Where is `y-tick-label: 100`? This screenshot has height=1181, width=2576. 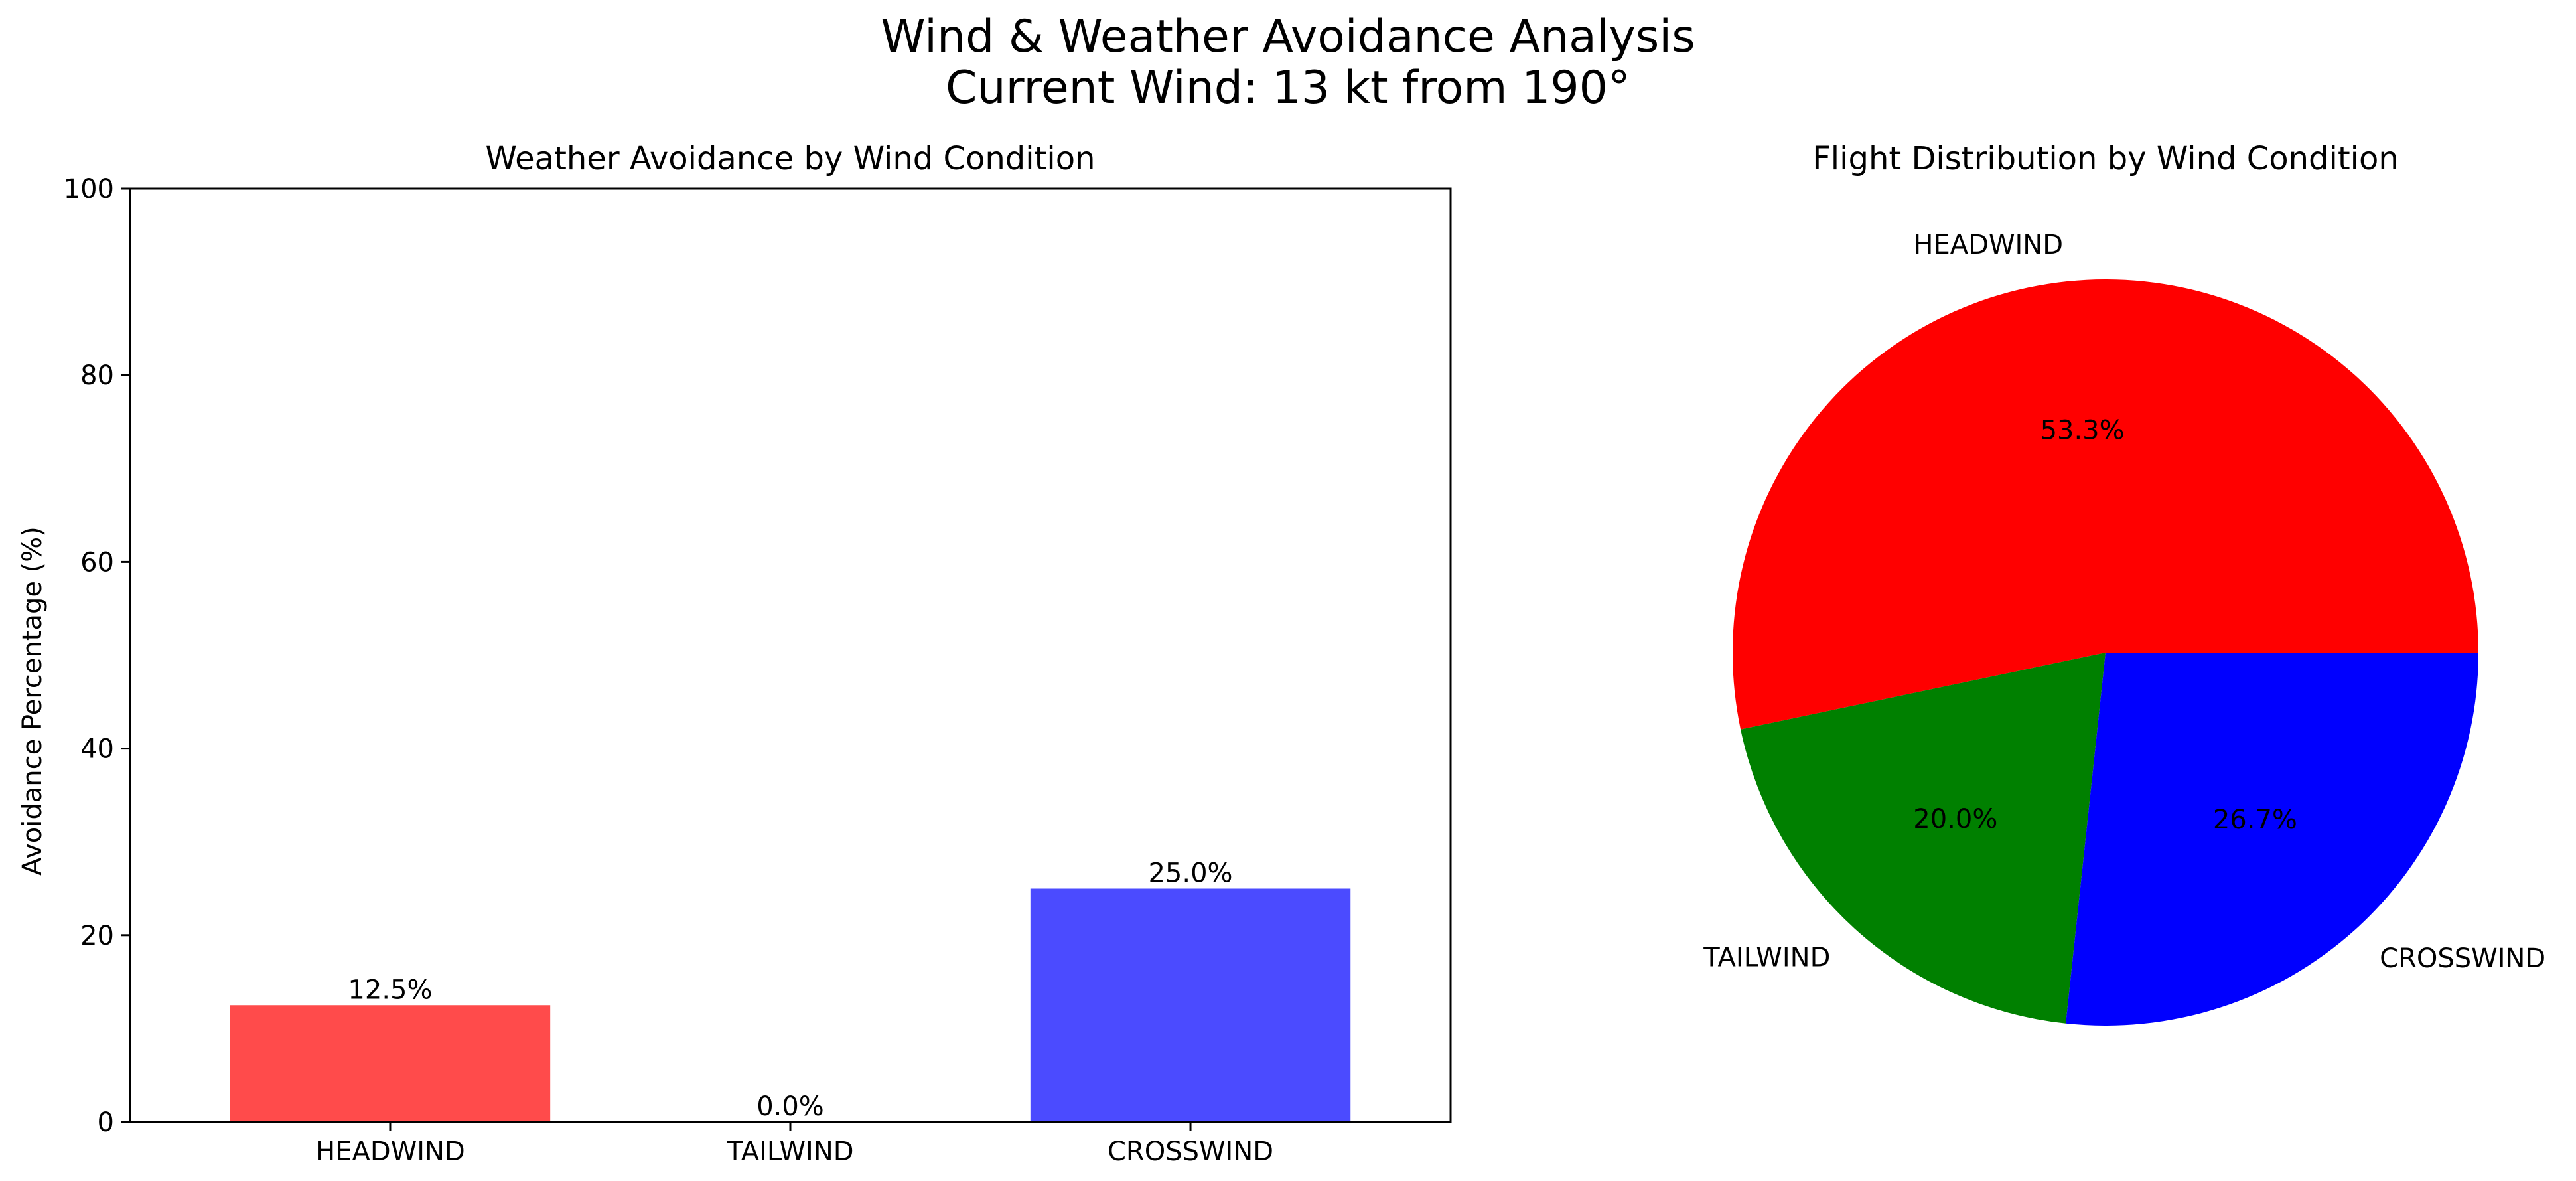
y-tick-label: 100 is located at coordinates (89, 189).